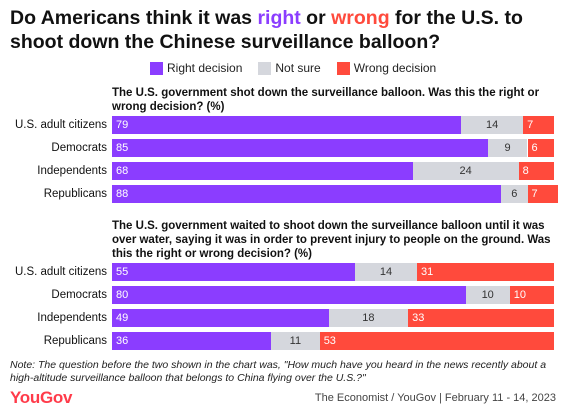  What do you see at coordinates (300, 148) in the screenshot?
I see `bar-segment-right: 85` at bounding box center [300, 148].